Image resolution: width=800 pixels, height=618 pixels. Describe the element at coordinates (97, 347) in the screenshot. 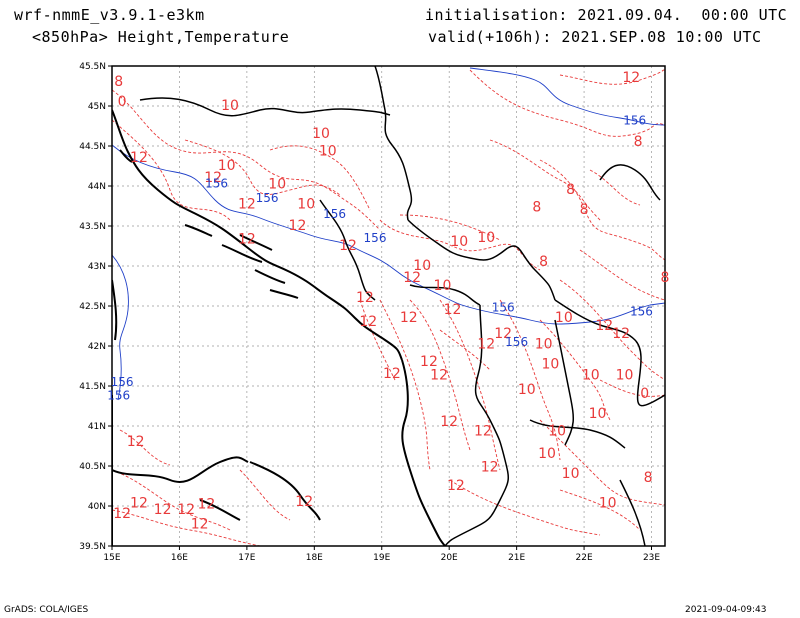

I see `lat-tick-label: 42N` at that location.